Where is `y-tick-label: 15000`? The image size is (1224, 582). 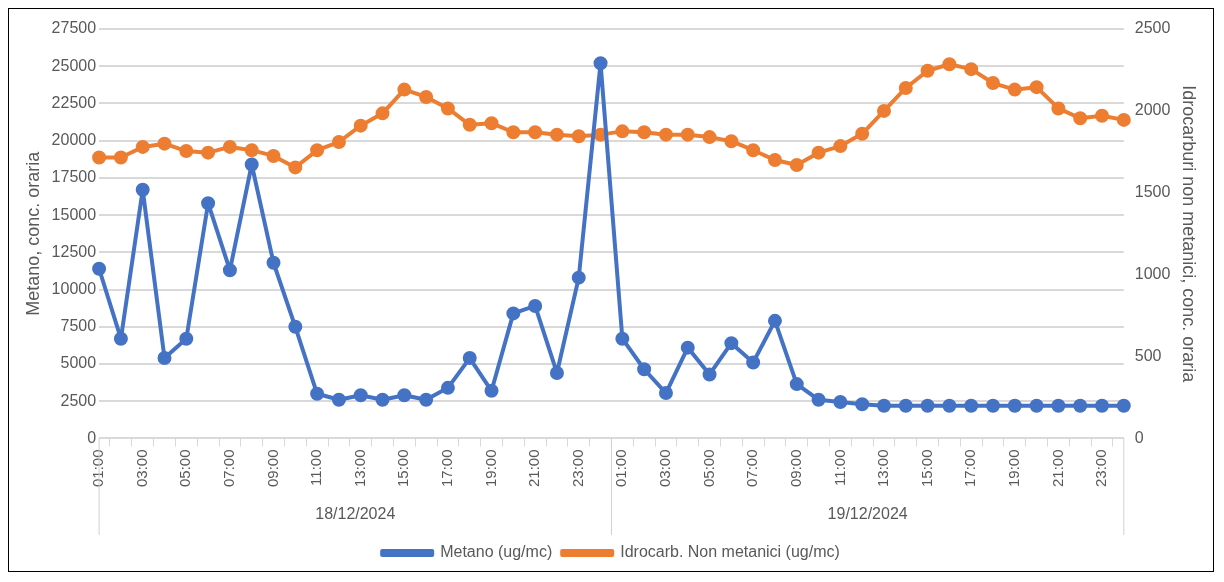
y-tick-label: 15000 is located at coordinates (74, 214).